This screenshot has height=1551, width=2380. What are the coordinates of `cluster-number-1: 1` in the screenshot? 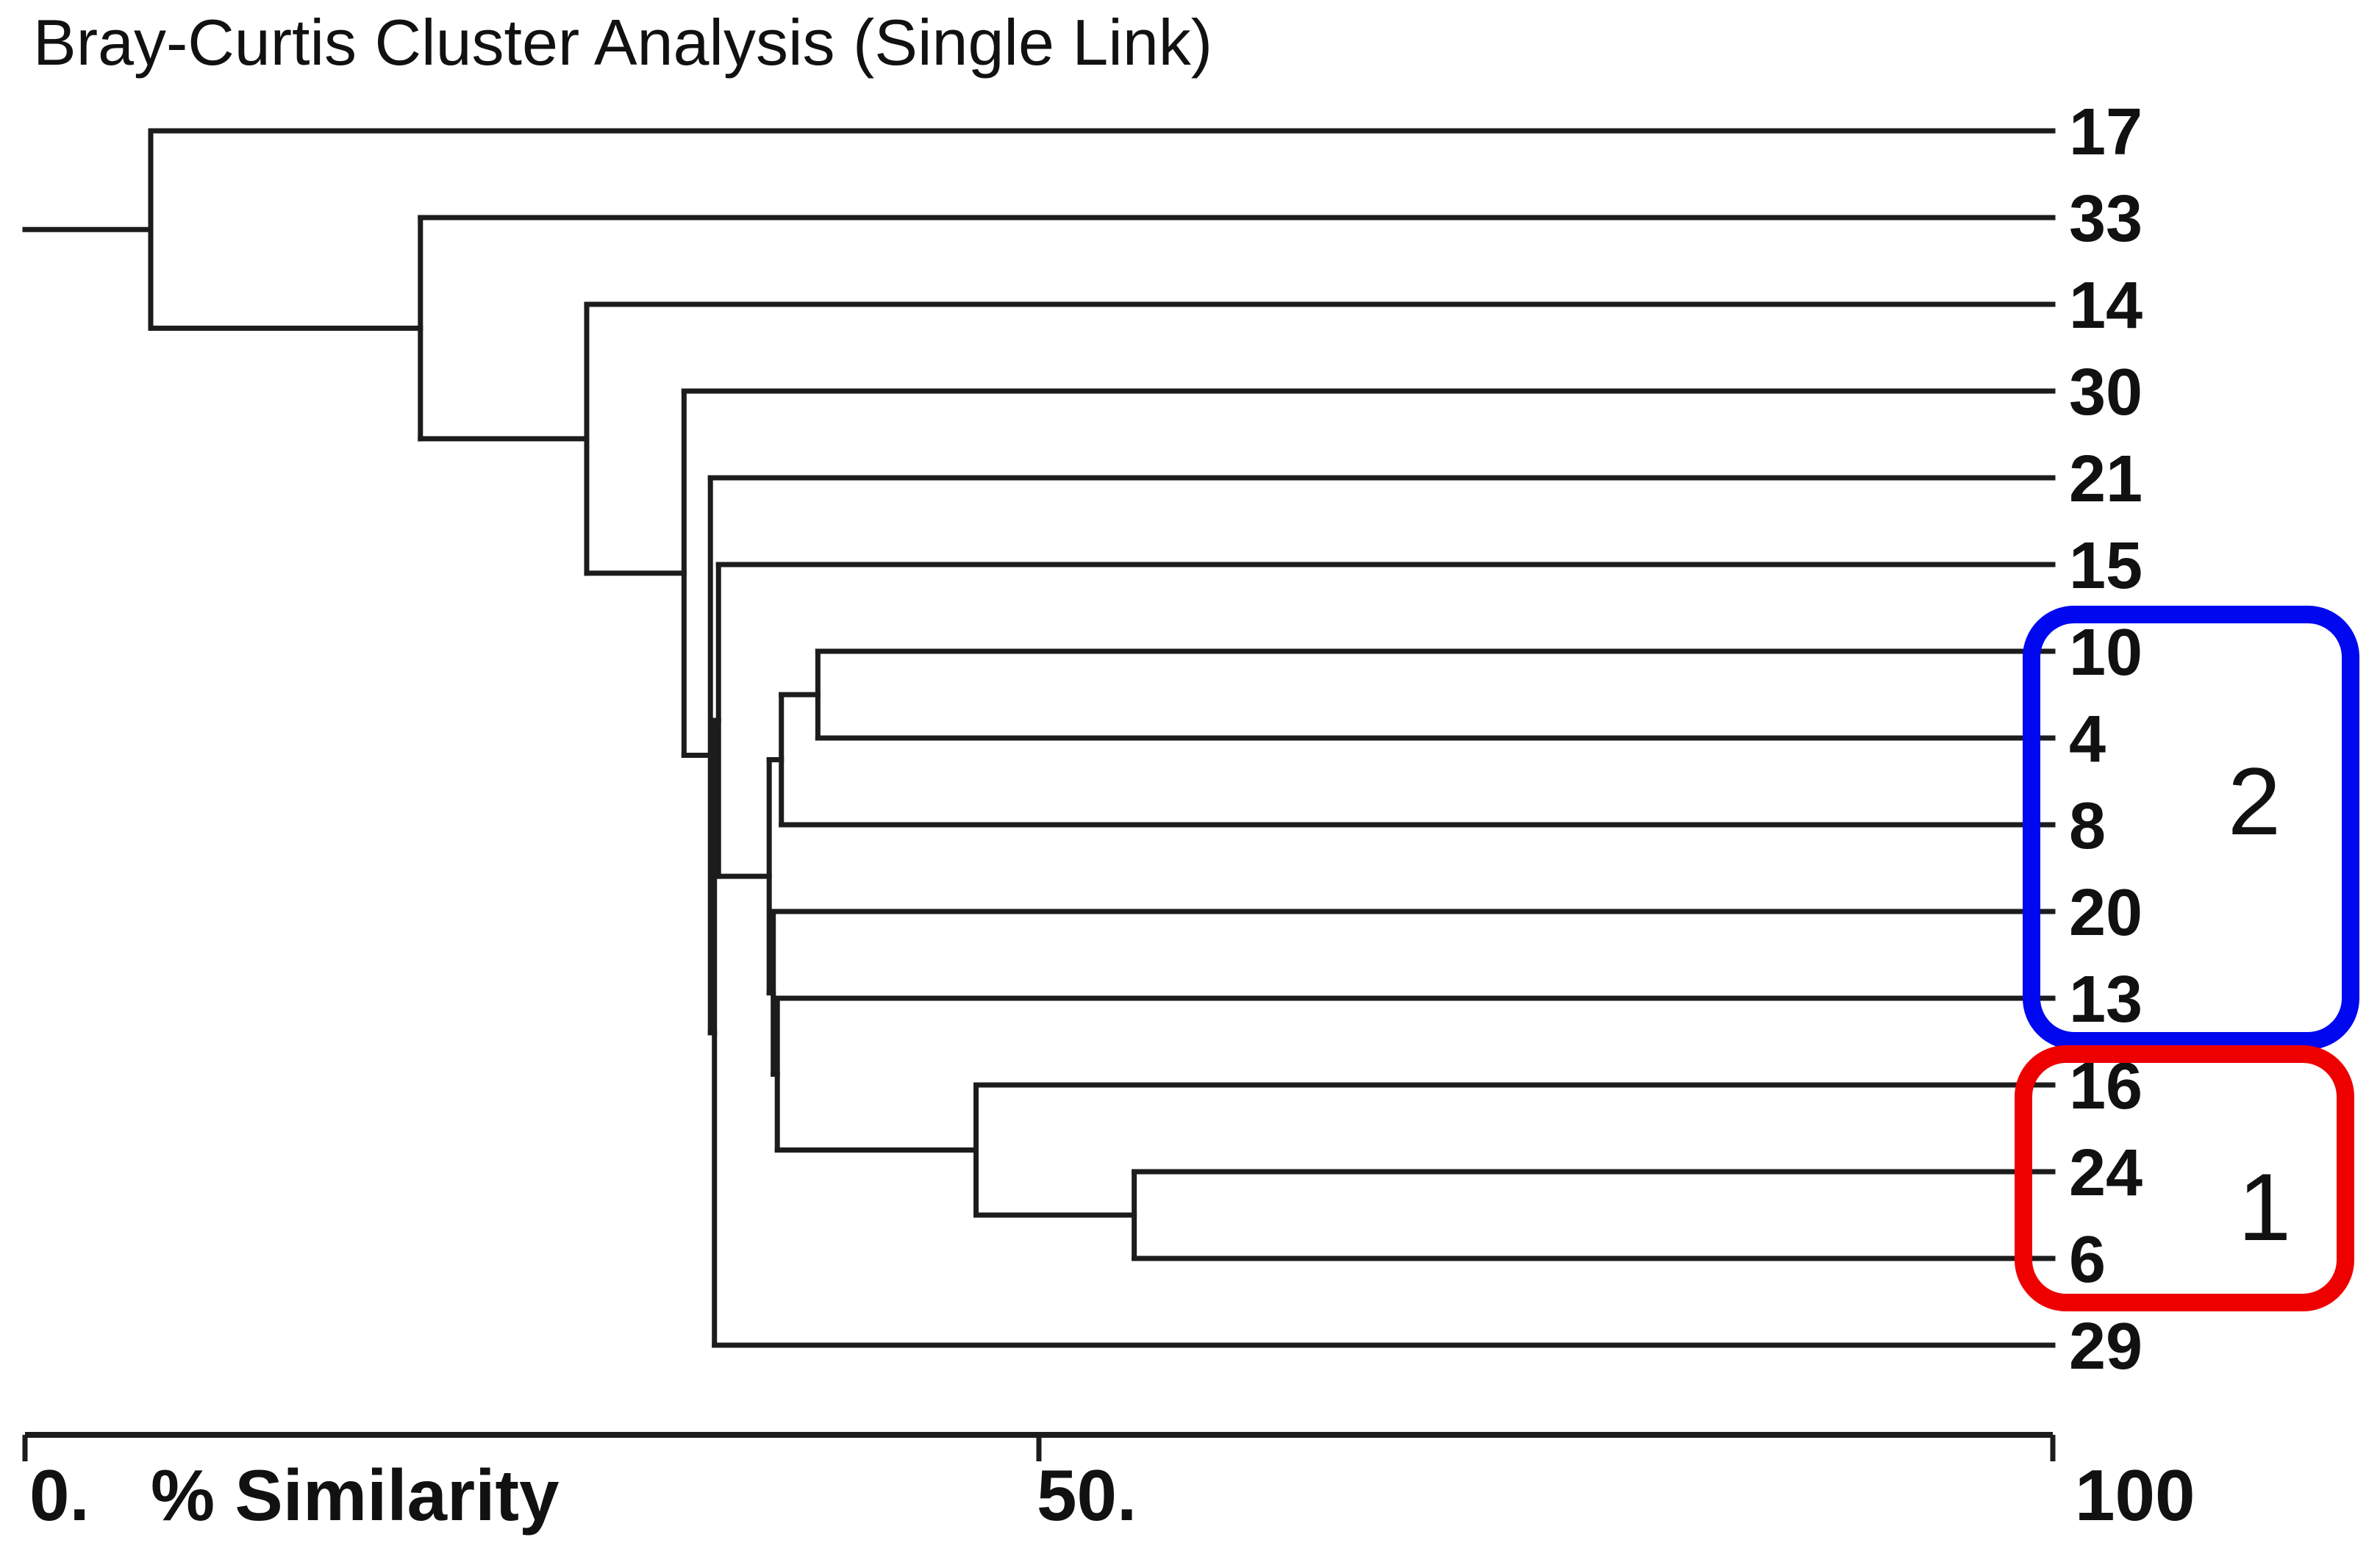 It's located at (2264, 1207).